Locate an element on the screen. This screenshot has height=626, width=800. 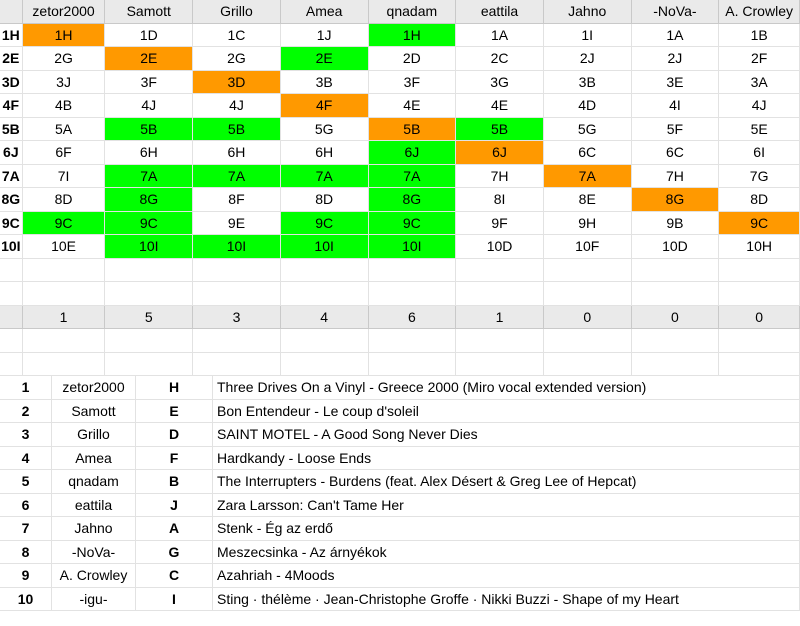
grid-cell: 1H is located at coordinates (412, 35).